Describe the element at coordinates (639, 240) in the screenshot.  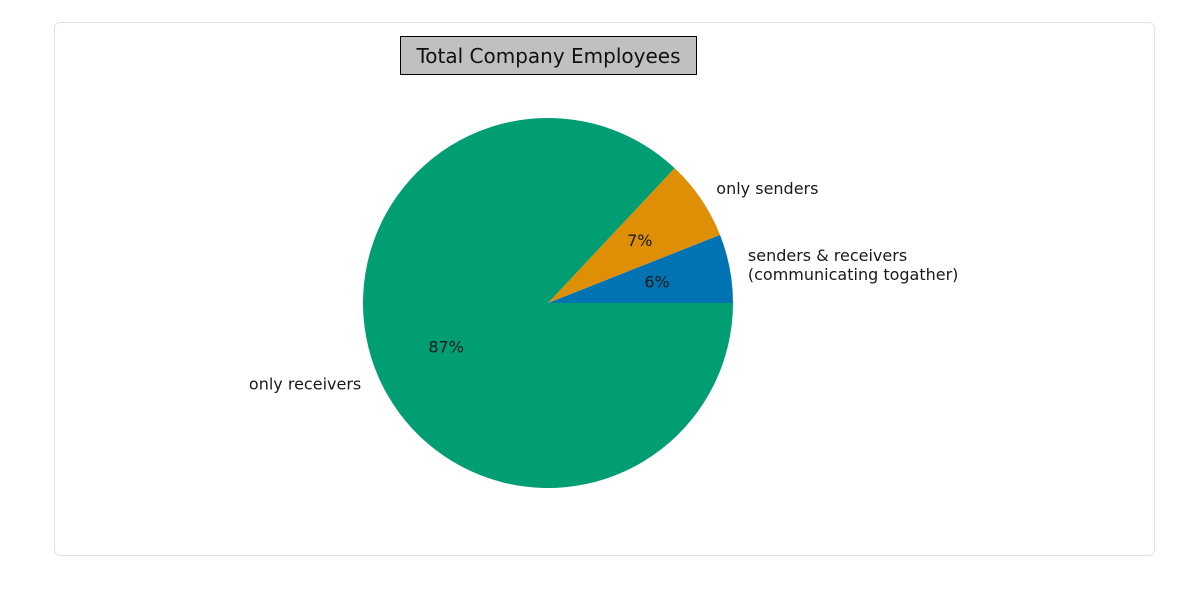
I see `slice-percent-label: 7%` at that location.